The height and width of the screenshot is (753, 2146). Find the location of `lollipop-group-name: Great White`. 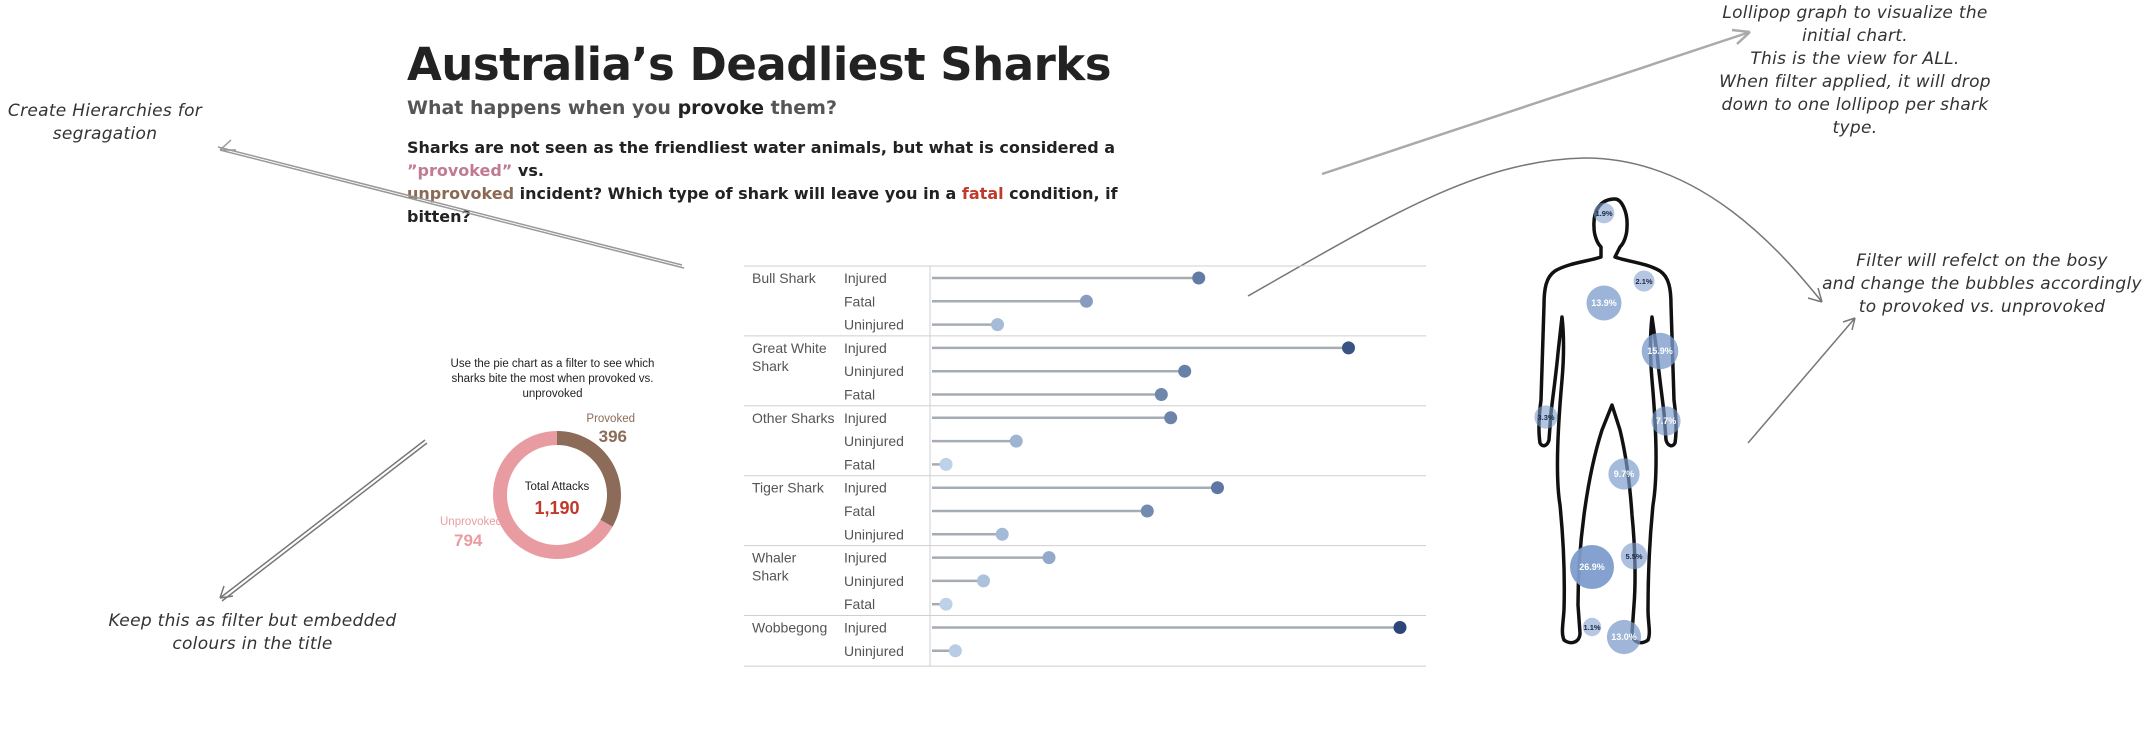

lollipop-group-name: Great White is located at coordinates (789, 348).